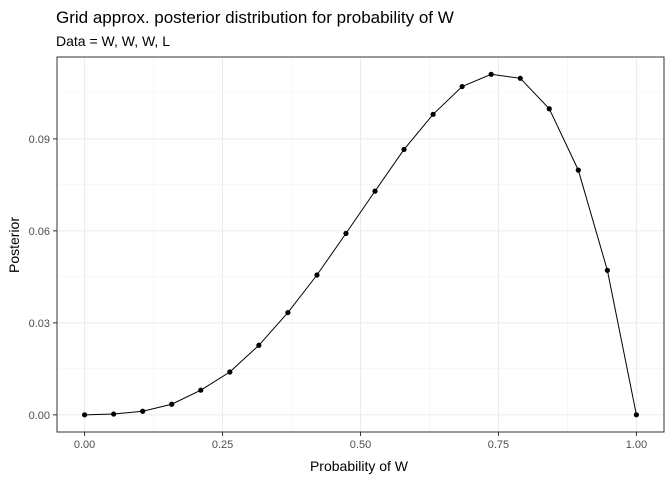 This screenshot has height=480, width=672. Describe the element at coordinates (43, 278) in the screenshot. I see `y-axis: 0.00 0.03 0.06 0.09` at that location.